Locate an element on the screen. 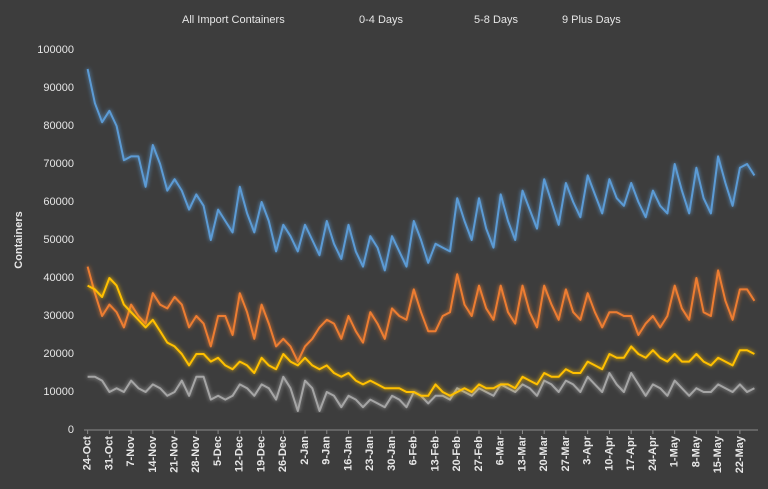  y-tick-label: 80000 is located at coordinates (58, 126).